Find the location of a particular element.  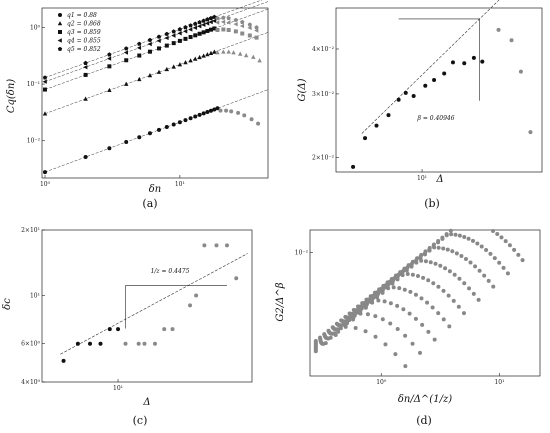

panel-a-legend-label: q4 = 0.855 is located at coordinates (84, 41).